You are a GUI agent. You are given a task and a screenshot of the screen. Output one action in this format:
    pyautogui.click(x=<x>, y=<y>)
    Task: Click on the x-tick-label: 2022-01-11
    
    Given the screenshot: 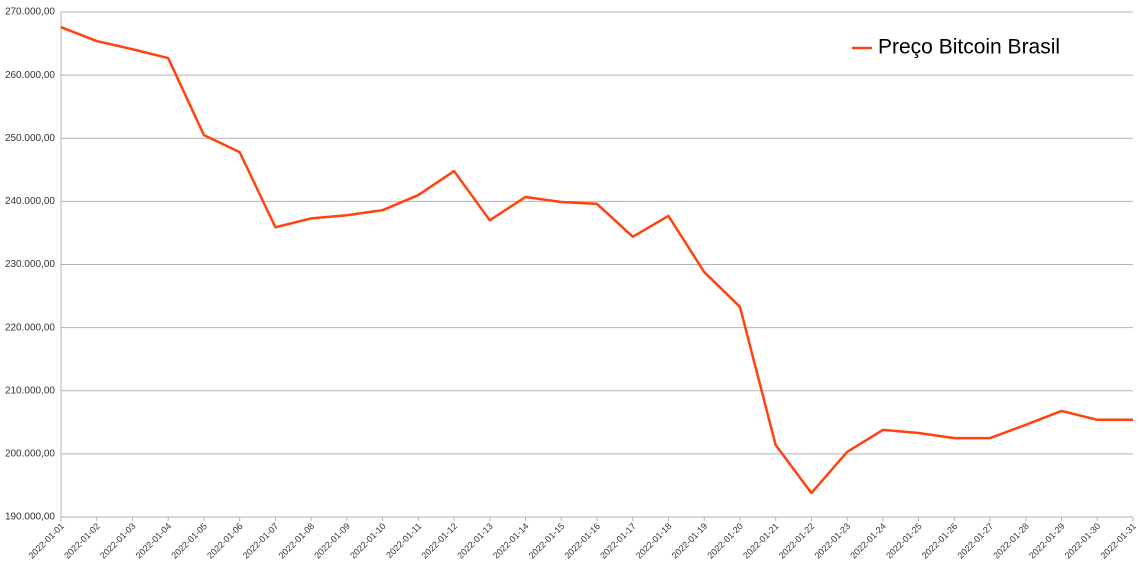 What is the action you would take?
    pyautogui.click(x=403, y=540)
    